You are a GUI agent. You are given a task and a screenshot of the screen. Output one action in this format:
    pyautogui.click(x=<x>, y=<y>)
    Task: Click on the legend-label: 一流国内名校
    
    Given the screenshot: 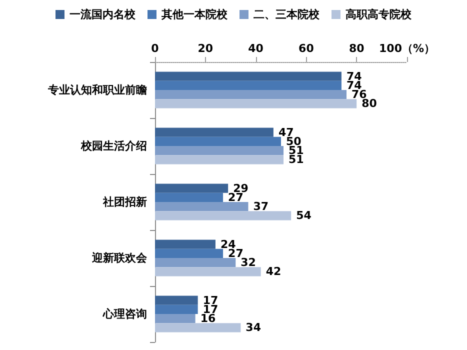 What is the action you would take?
    pyautogui.click(x=103, y=14)
    